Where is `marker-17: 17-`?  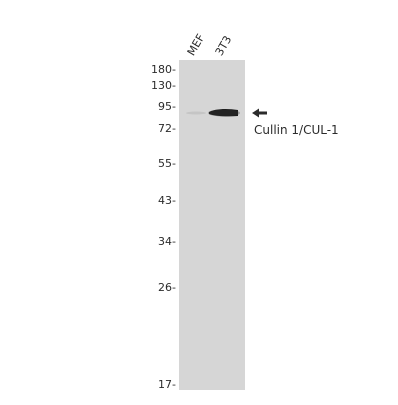
marker-17: 17- is located at coordinates (167, 384).